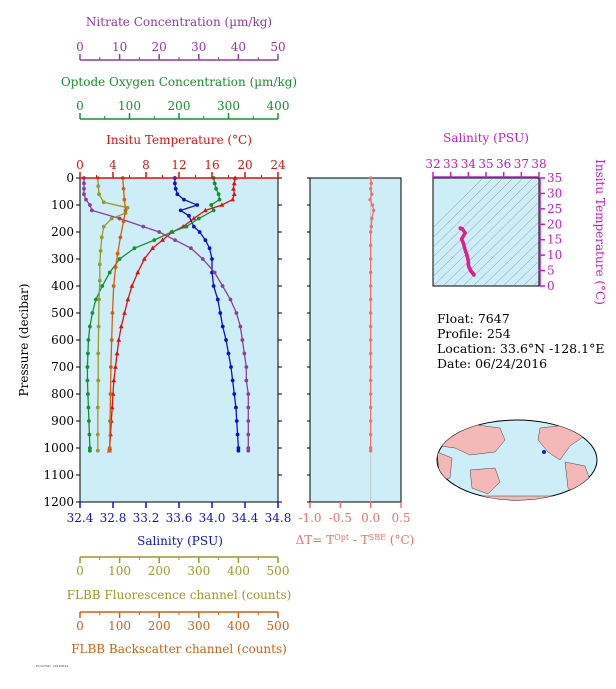  What do you see at coordinates (400, 518) in the screenshot?
I see `delta-tick-label: 0.5` at bounding box center [400, 518].